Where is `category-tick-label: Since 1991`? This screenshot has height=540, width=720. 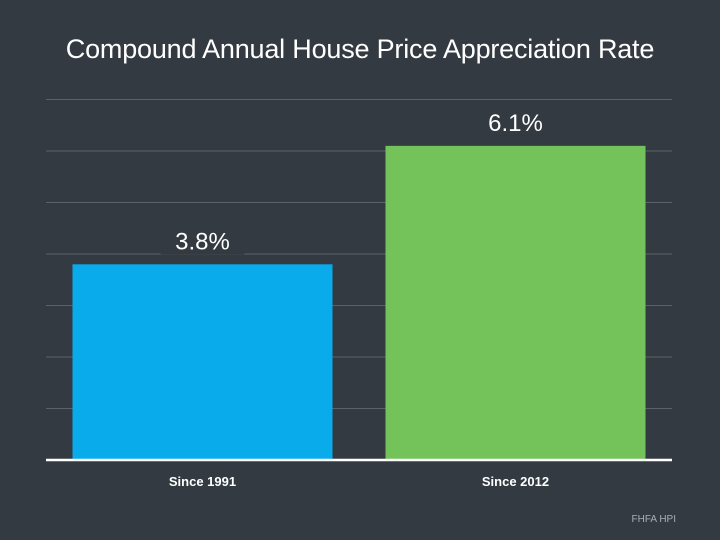
category-tick-label: Since 1991 is located at coordinates (202, 481).